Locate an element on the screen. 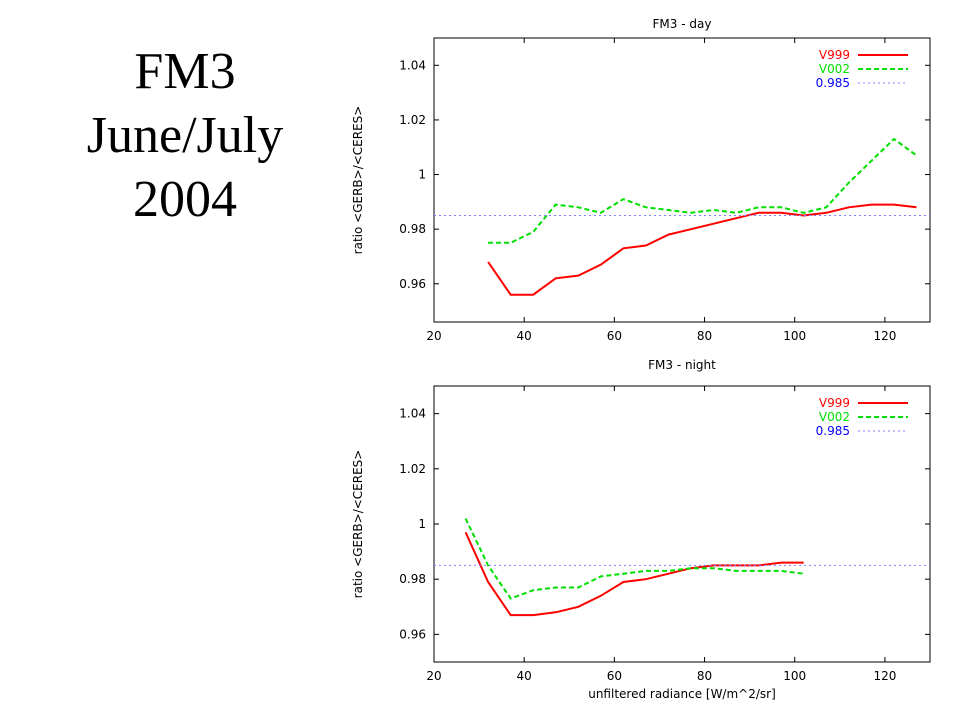 The image size is (960, 720). slide-title-line-1: FM3 is located at coordinates (185, 71).